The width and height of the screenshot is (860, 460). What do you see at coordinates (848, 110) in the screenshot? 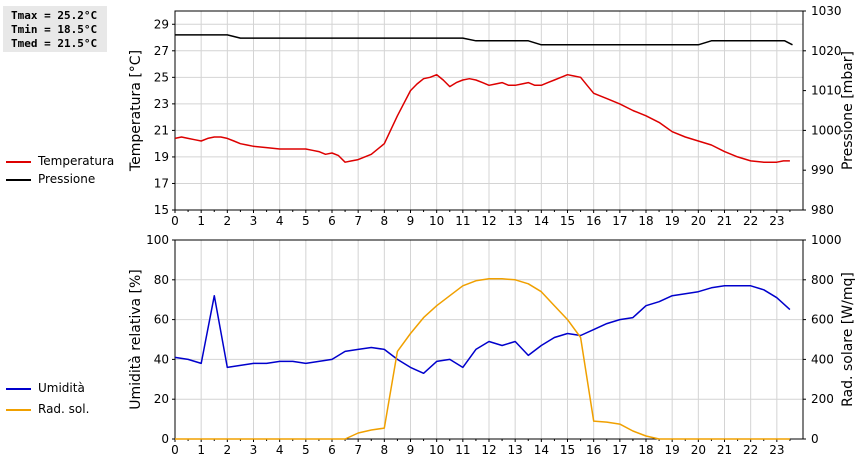
I see `y-right-axis-title: Pressione [mbar]` at bounding box center [848, 110].